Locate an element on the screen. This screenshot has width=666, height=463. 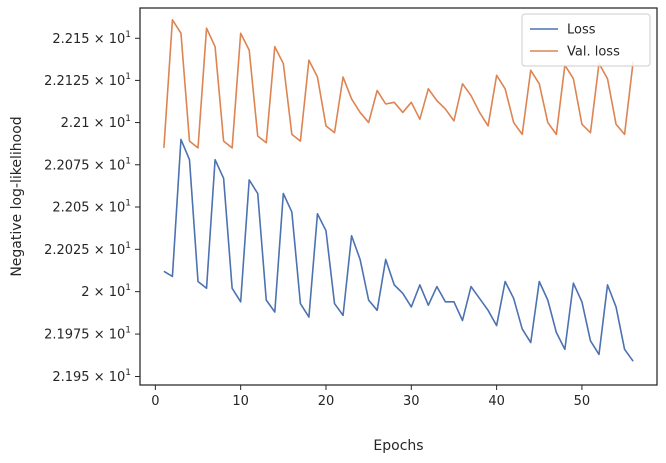
y-tick-label: 2.2025 × 10¹ is located at coordinates (87, 249).